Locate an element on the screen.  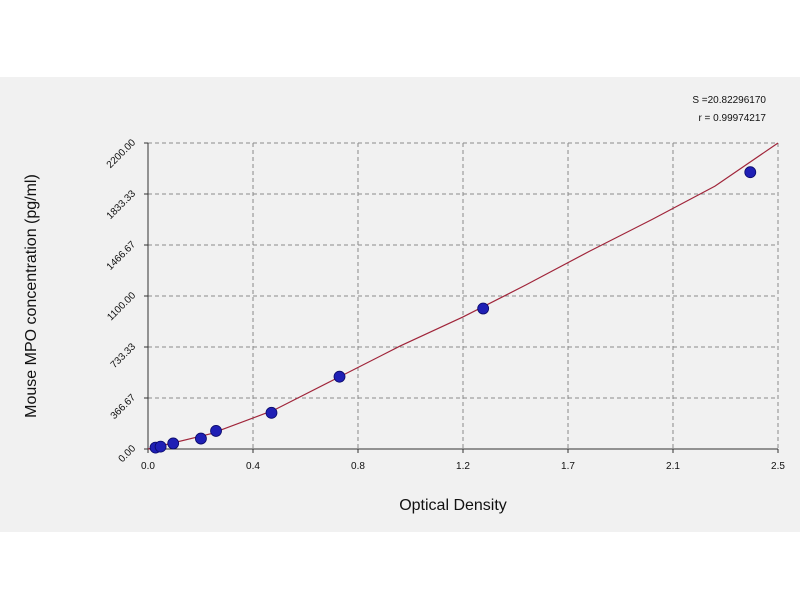
x-tick-label: 2.5 is located at coordinates (778, 466).